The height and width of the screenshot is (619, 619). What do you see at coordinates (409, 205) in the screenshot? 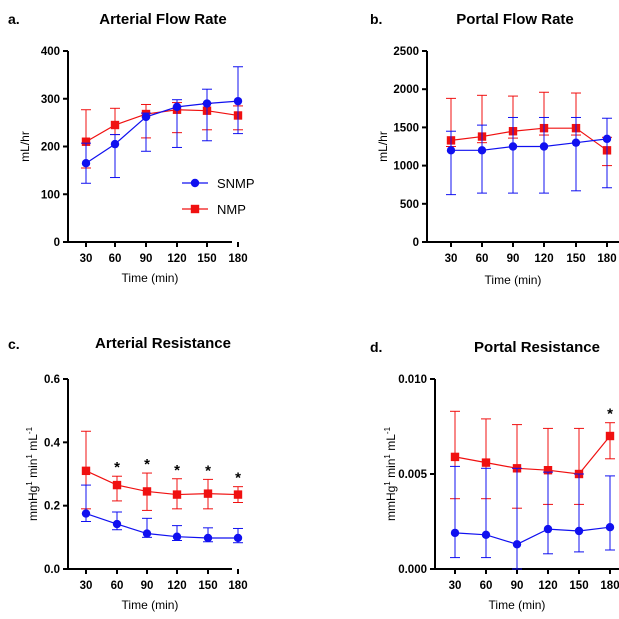
I see `y-tick-label: 500` at bounding box center [409, 205].